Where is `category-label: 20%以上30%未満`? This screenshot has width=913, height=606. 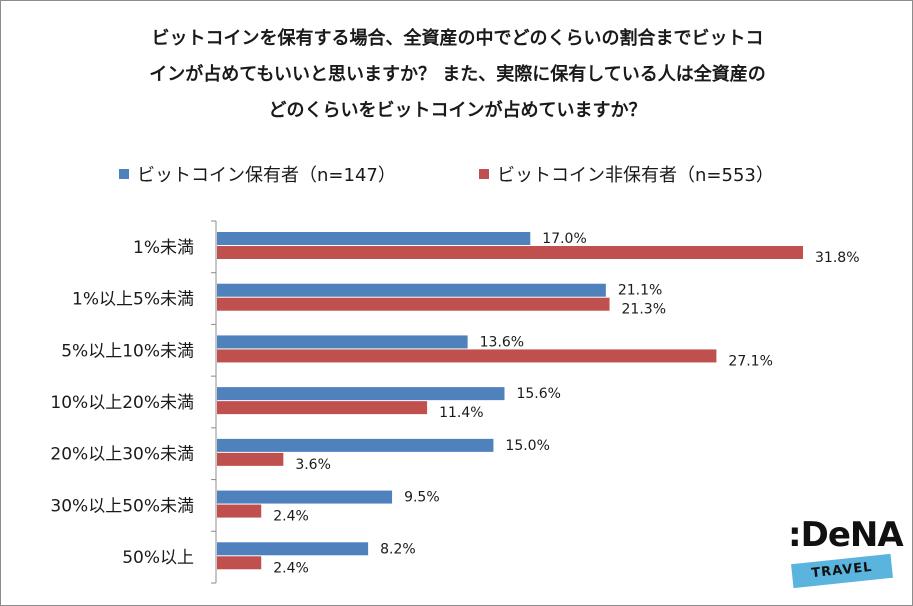 category-label: 20%以上30%未満 is located at coordinates (122, 455).